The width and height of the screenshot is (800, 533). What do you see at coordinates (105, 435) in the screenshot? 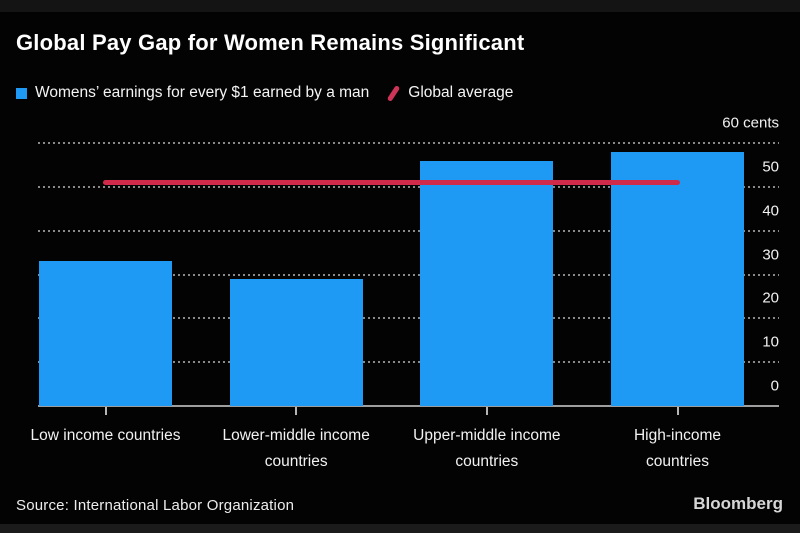
I see `x-axis-label: Low income countries` at bounding box center [105, 435].